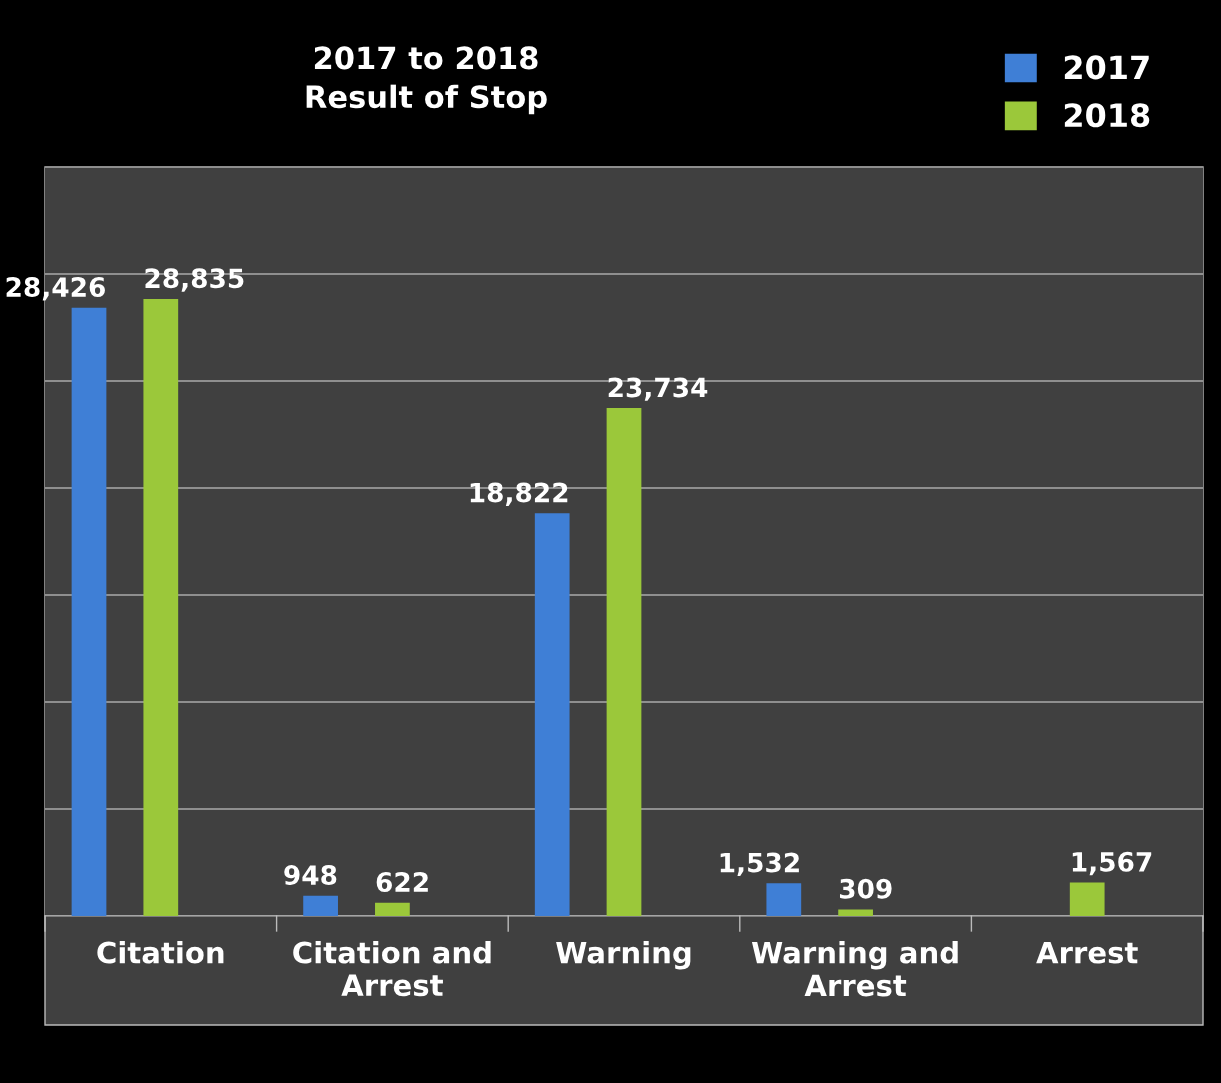 The width and height of the screenshot is (1221, 1083). I want to click on data-label: 18,822, so click(519, 494).